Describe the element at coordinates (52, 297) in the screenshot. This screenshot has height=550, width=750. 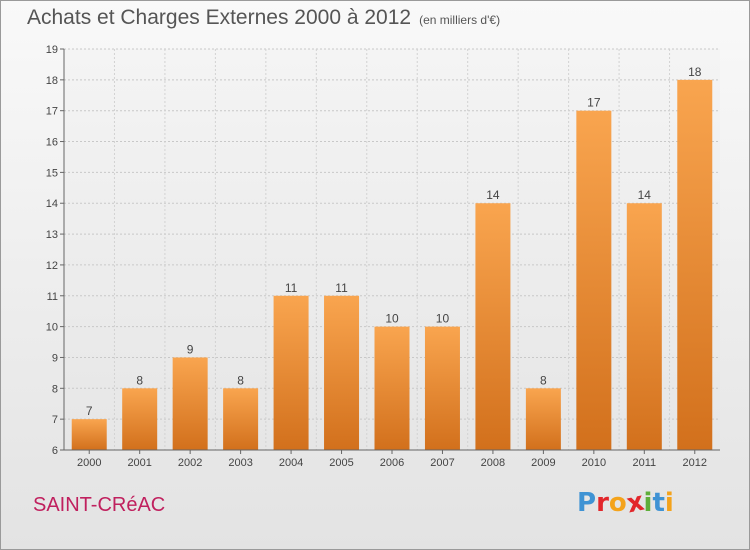
I see `y-tick-label: 11` at that location.